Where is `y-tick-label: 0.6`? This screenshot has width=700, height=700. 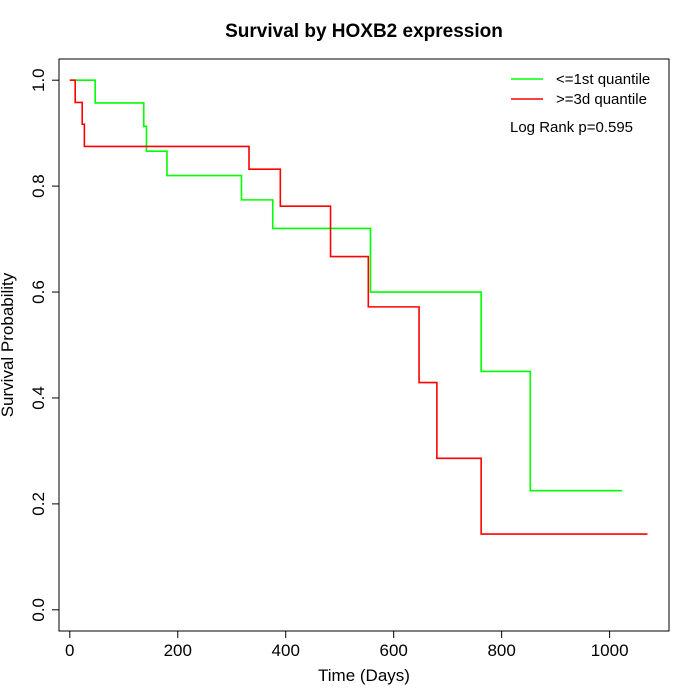
y-tick-label: 0.6 is located at coordinates (38, 292).